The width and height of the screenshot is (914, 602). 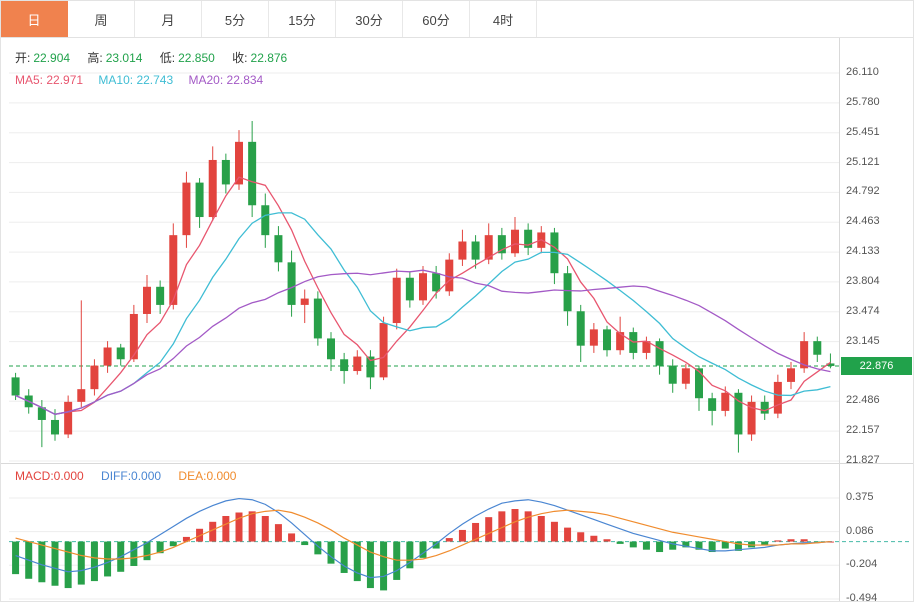 What do you see at coordinates (436, 19) in the screenshot?
I see `tab-60min: 60分` at bounding box center [436, 19].